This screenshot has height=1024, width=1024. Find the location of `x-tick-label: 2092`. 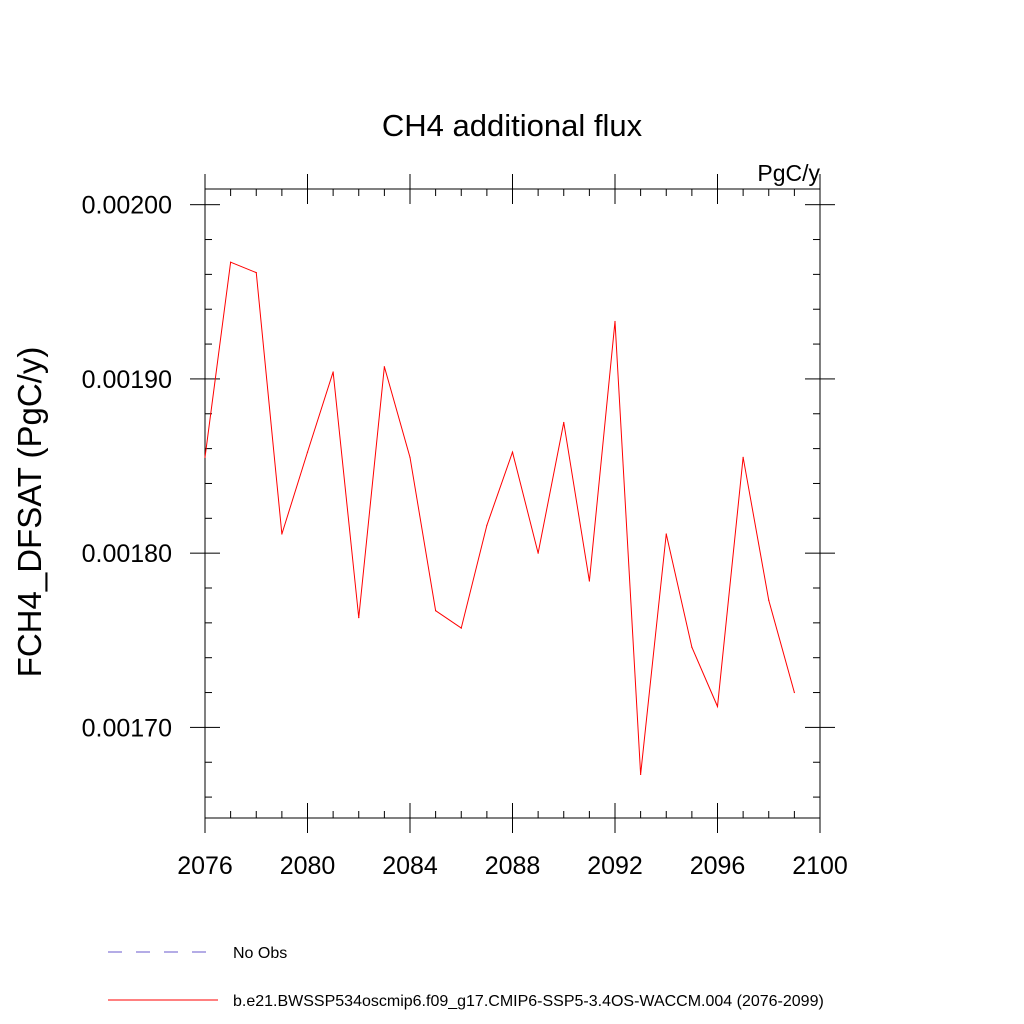

x-tick-label: 2092 is located at coordinates (615, 866).